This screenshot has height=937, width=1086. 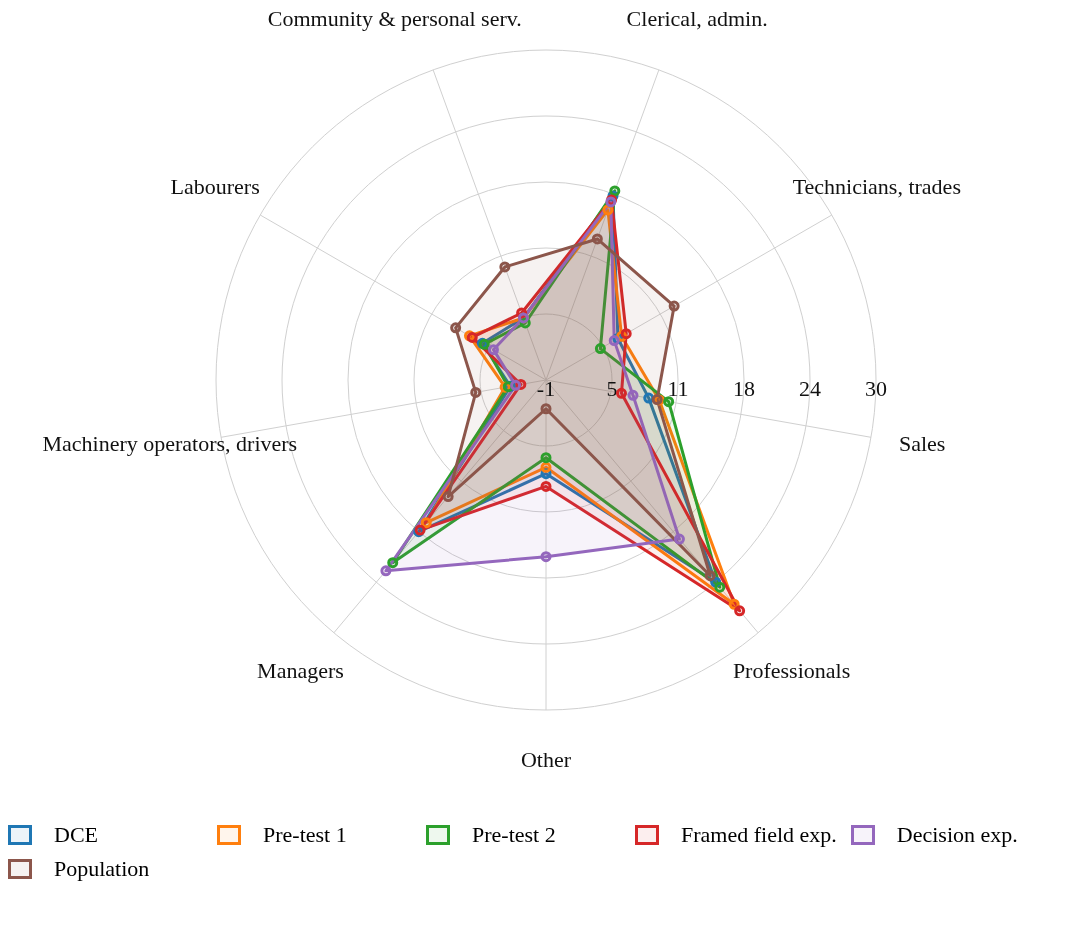 I want to click on legend-label: Population, so click(x=102, y=869).